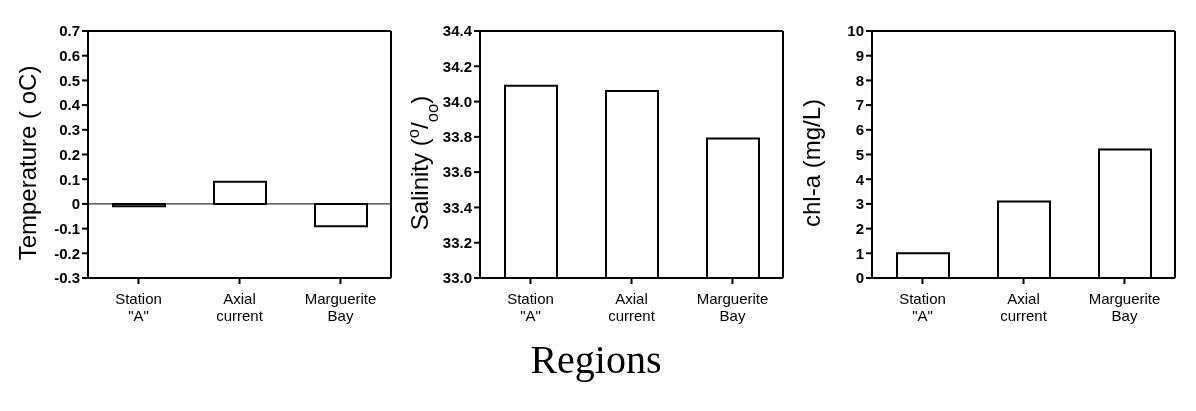  I want to click on y-tick-label: -0.2, so click(67, 253).